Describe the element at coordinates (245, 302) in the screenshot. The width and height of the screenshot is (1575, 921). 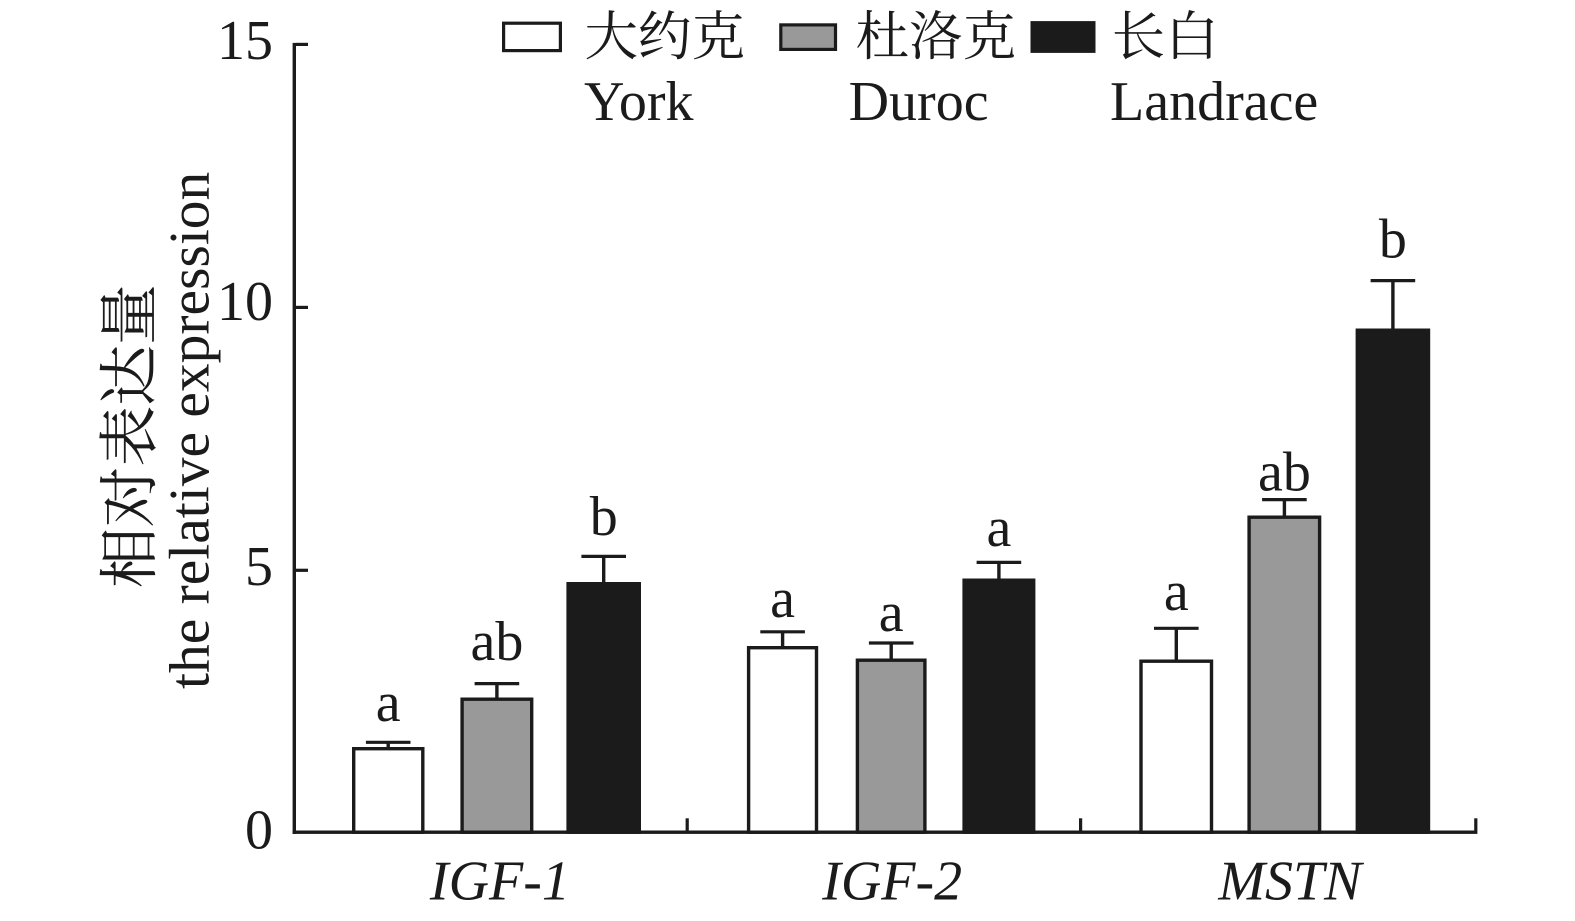
I see `svg-text: 10` at that location.